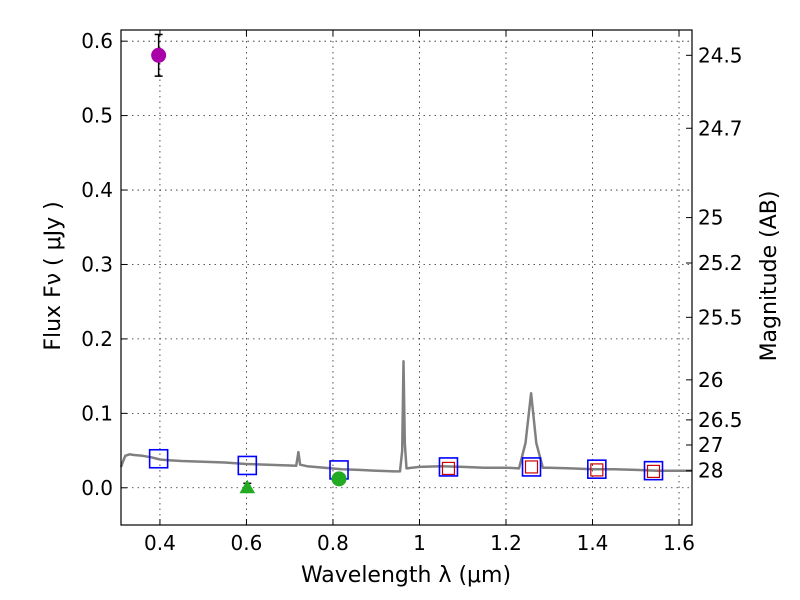 The width and height of the screenshot is (800, 600). I want to click on right-tick-label: 26.5, so click(720, 420).